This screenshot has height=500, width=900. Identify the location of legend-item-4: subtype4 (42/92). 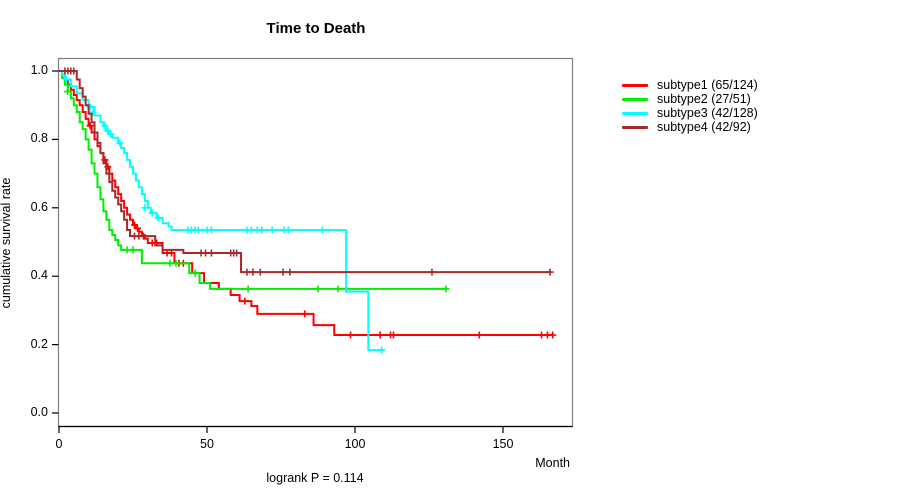
(690, 127).